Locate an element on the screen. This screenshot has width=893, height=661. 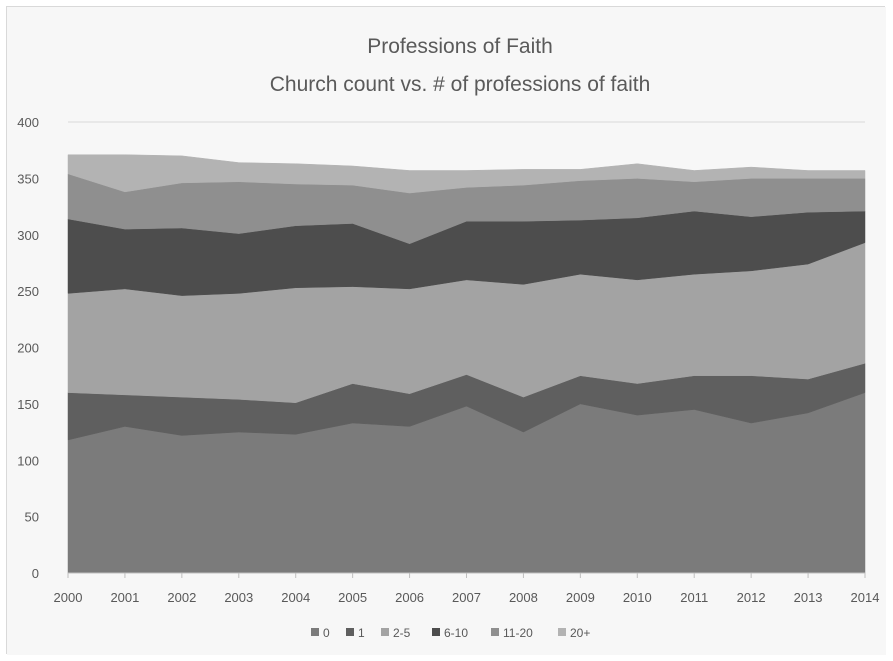
legend: 0 1 2-5 6-10 11-20 20+ is located at coordinates (450, 633).